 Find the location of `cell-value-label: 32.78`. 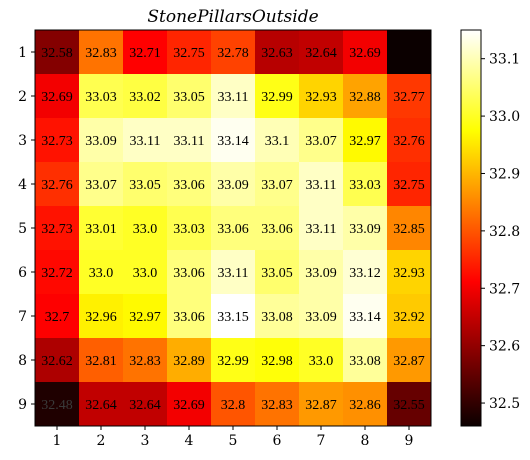

cell-value-label: 32.78 is located at coordinates (233, 53).